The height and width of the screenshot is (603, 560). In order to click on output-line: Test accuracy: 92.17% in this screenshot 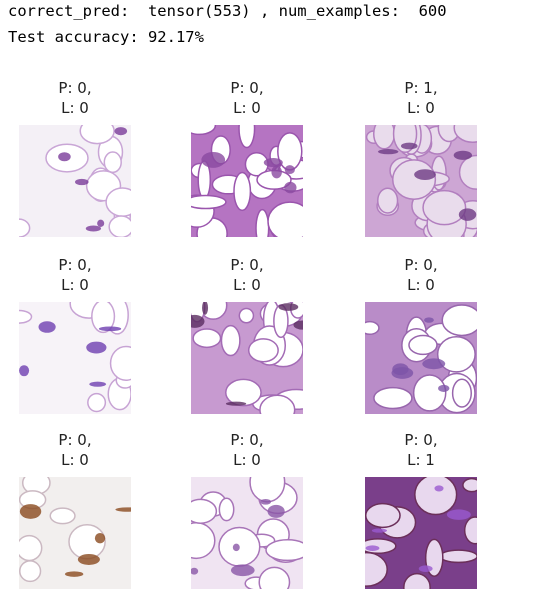, I will do `click(106, 37)`.